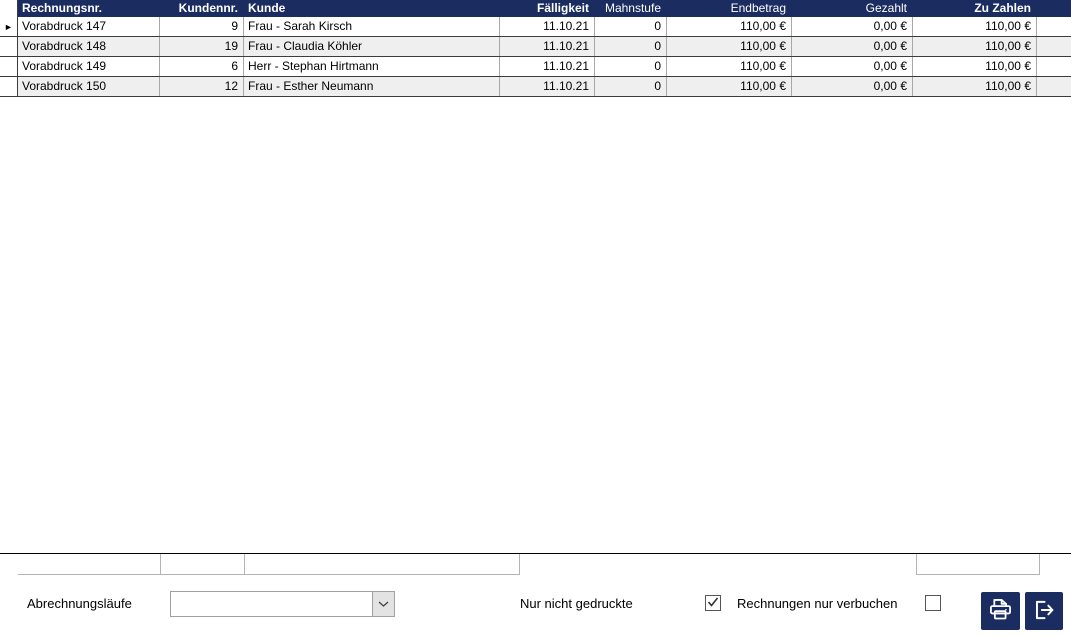 The width and height of the screenshot is (1071, 636). Describe the element at coordinates (852, 8) in the screenshot. I see `header-gezahlt: Gezahlt` at that location.